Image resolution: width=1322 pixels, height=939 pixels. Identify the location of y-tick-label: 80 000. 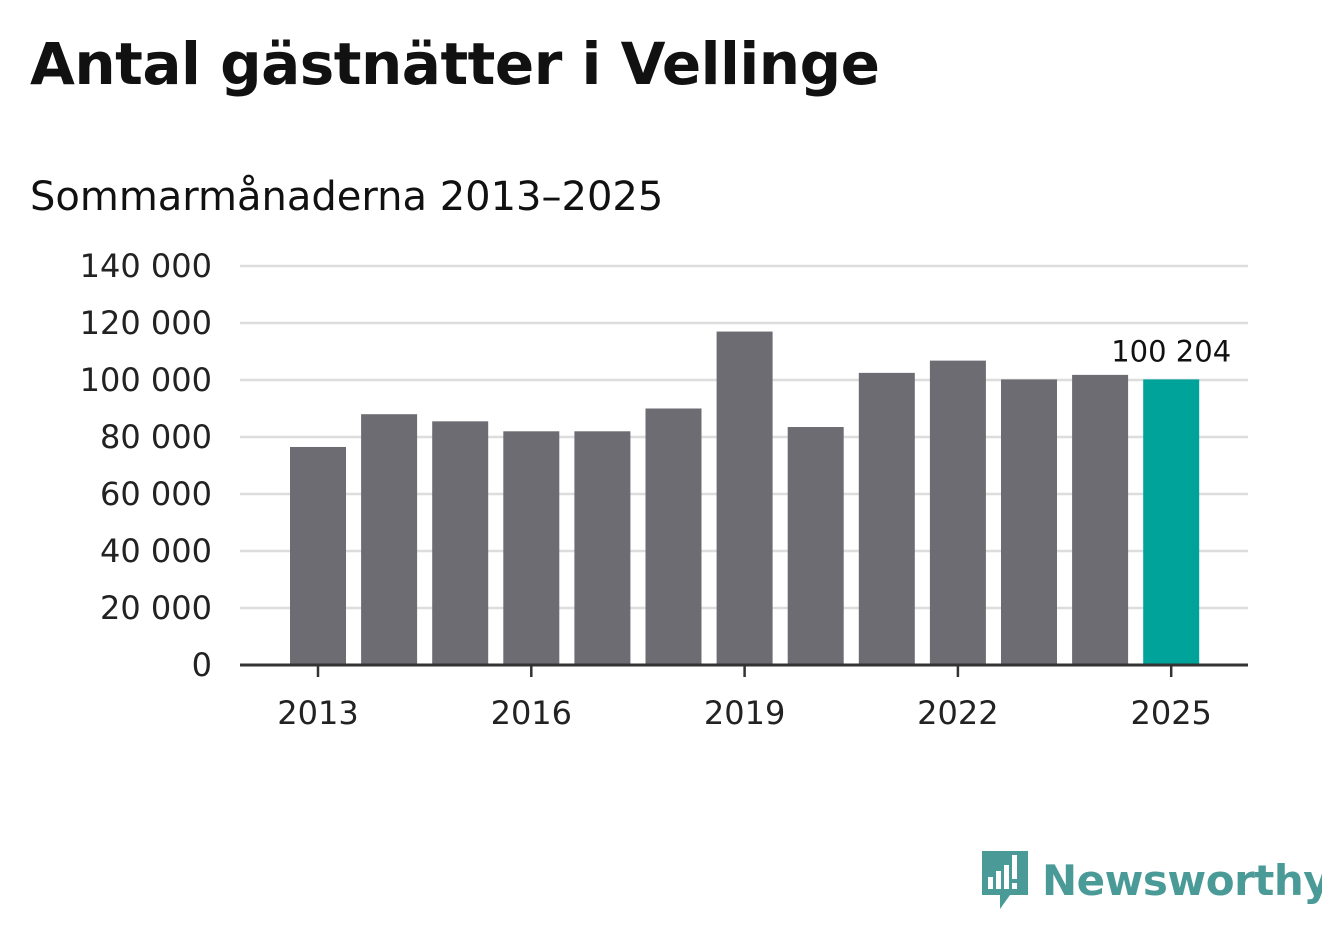
(156, 437).